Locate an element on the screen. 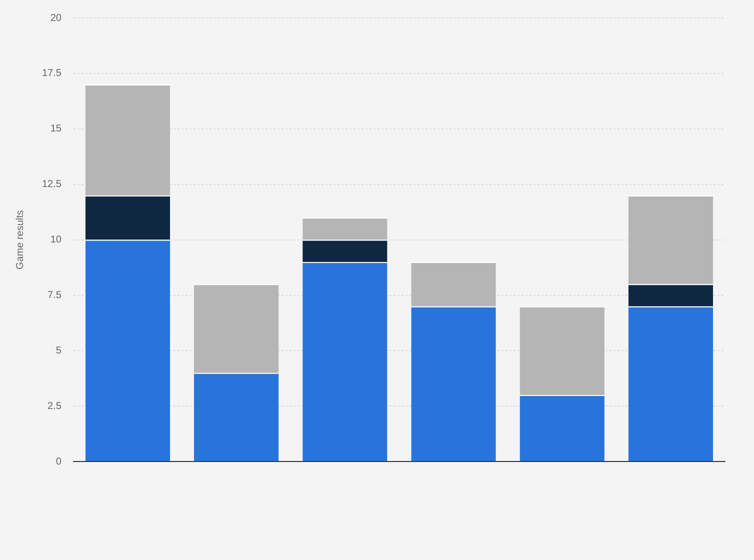 The image size is (754, 560). y-tick-label: 20 is located at coordinates (56, 18).